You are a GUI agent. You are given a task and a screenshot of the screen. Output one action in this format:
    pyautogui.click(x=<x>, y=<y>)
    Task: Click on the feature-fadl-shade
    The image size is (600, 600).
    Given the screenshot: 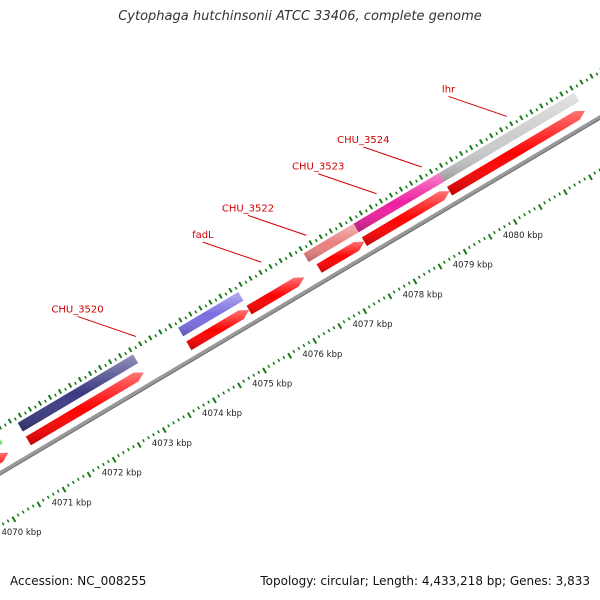 What is the action you would take?
    pyautogui.click(x=211, y=314)
    